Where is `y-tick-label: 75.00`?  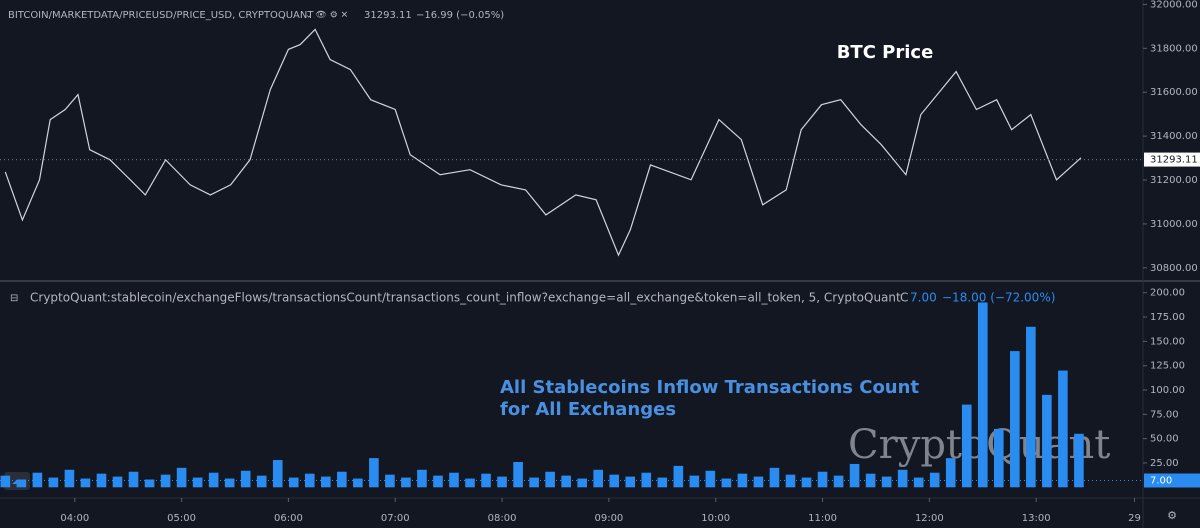 y-tick-label: 75.00 is located at coordinates (1164, 414).